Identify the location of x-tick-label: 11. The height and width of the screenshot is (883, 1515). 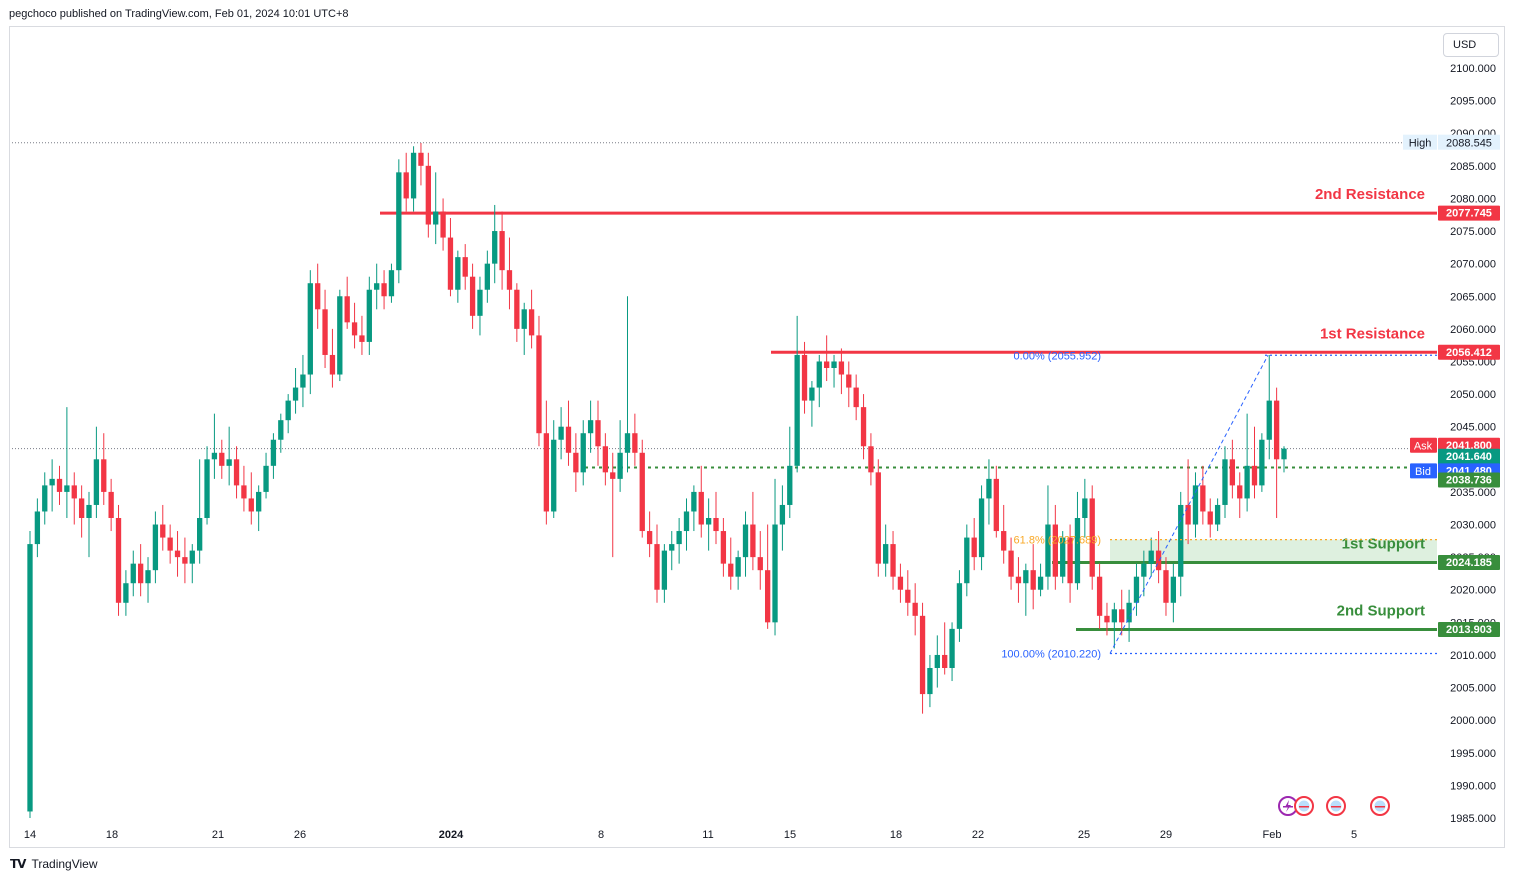
(707, 835).